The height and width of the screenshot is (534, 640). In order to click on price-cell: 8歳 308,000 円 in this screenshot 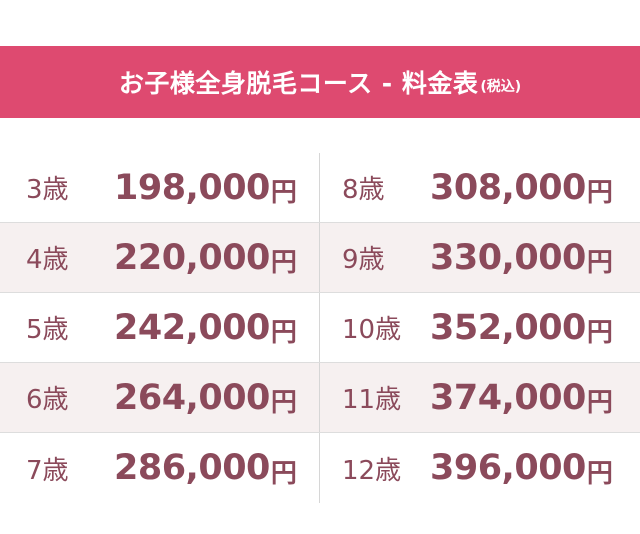, I will do `click(480, 187)`.